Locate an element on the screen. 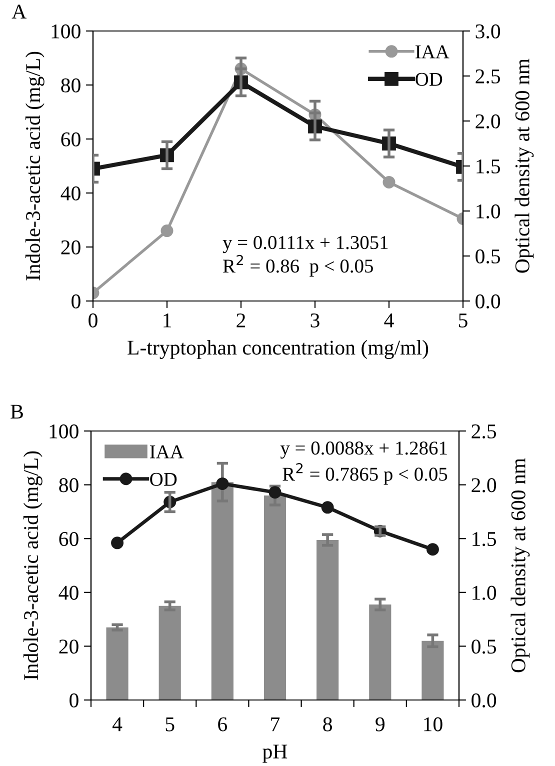 The image size is (555, 766). x-tick-label: 9 is located at coordinates (380, 724).